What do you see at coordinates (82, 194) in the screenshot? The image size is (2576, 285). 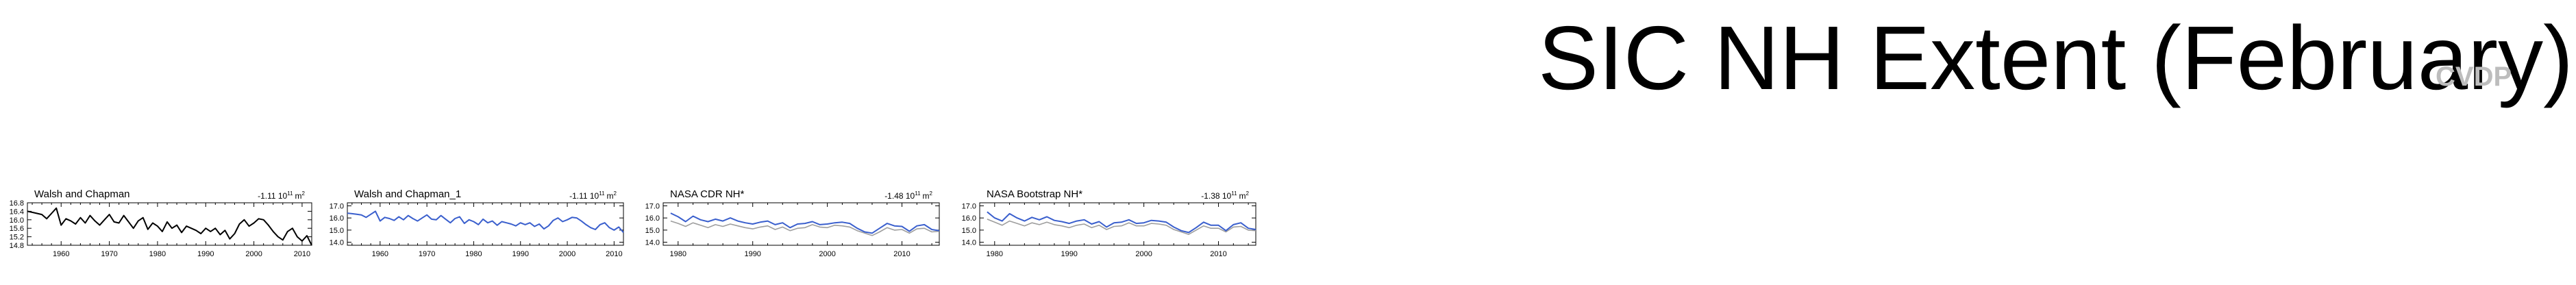 I see `panel-title: Walsh and Chapman` at bounding box center [82, 194].